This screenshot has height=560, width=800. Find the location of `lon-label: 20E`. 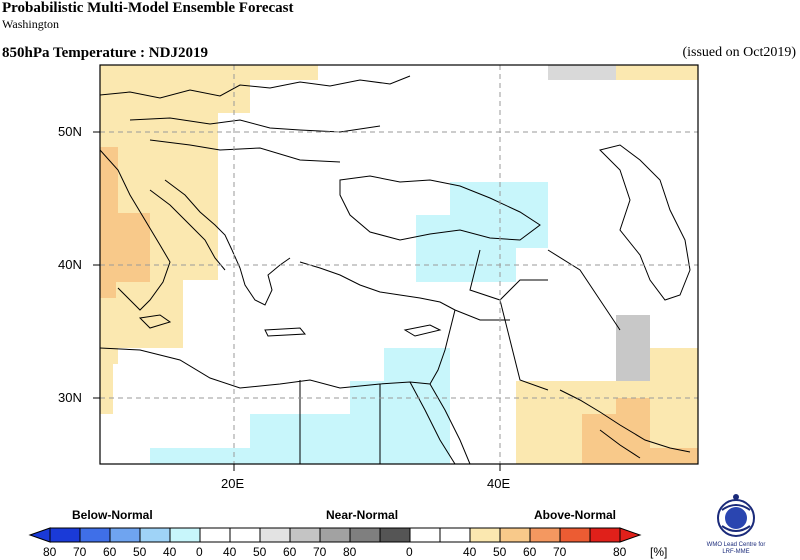

lon-label: 20E is located at coordinates (233, 483).